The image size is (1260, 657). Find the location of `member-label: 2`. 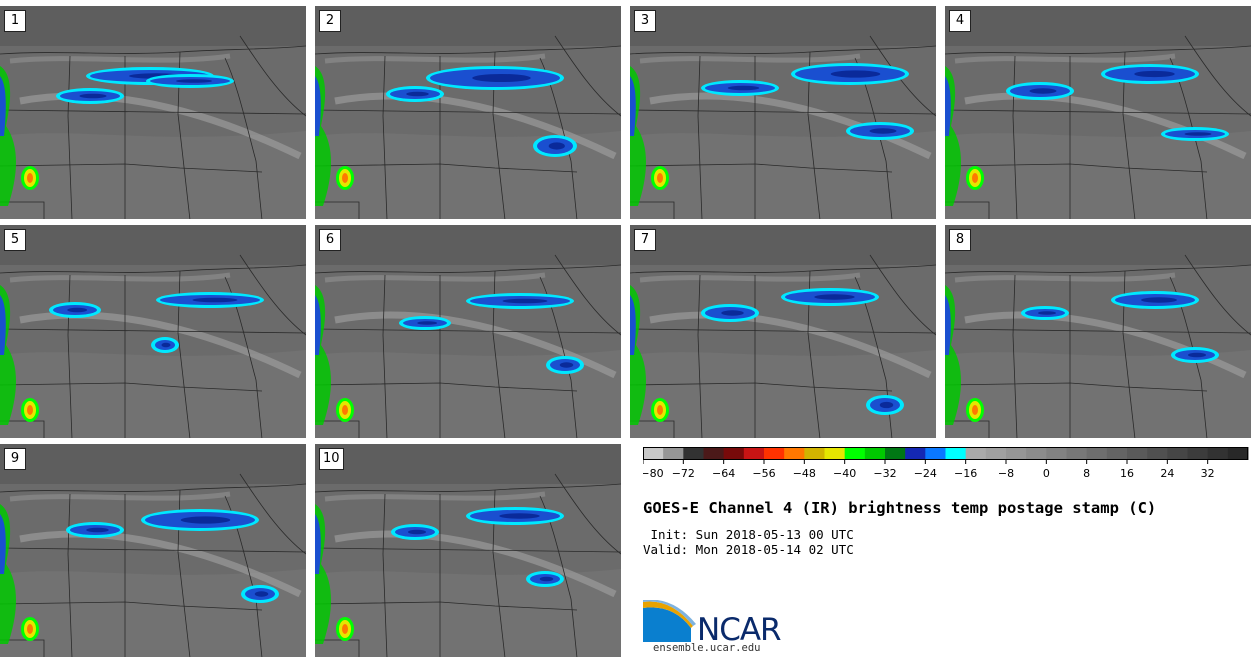

member-label: 2 is located at coordinates (330, 21).